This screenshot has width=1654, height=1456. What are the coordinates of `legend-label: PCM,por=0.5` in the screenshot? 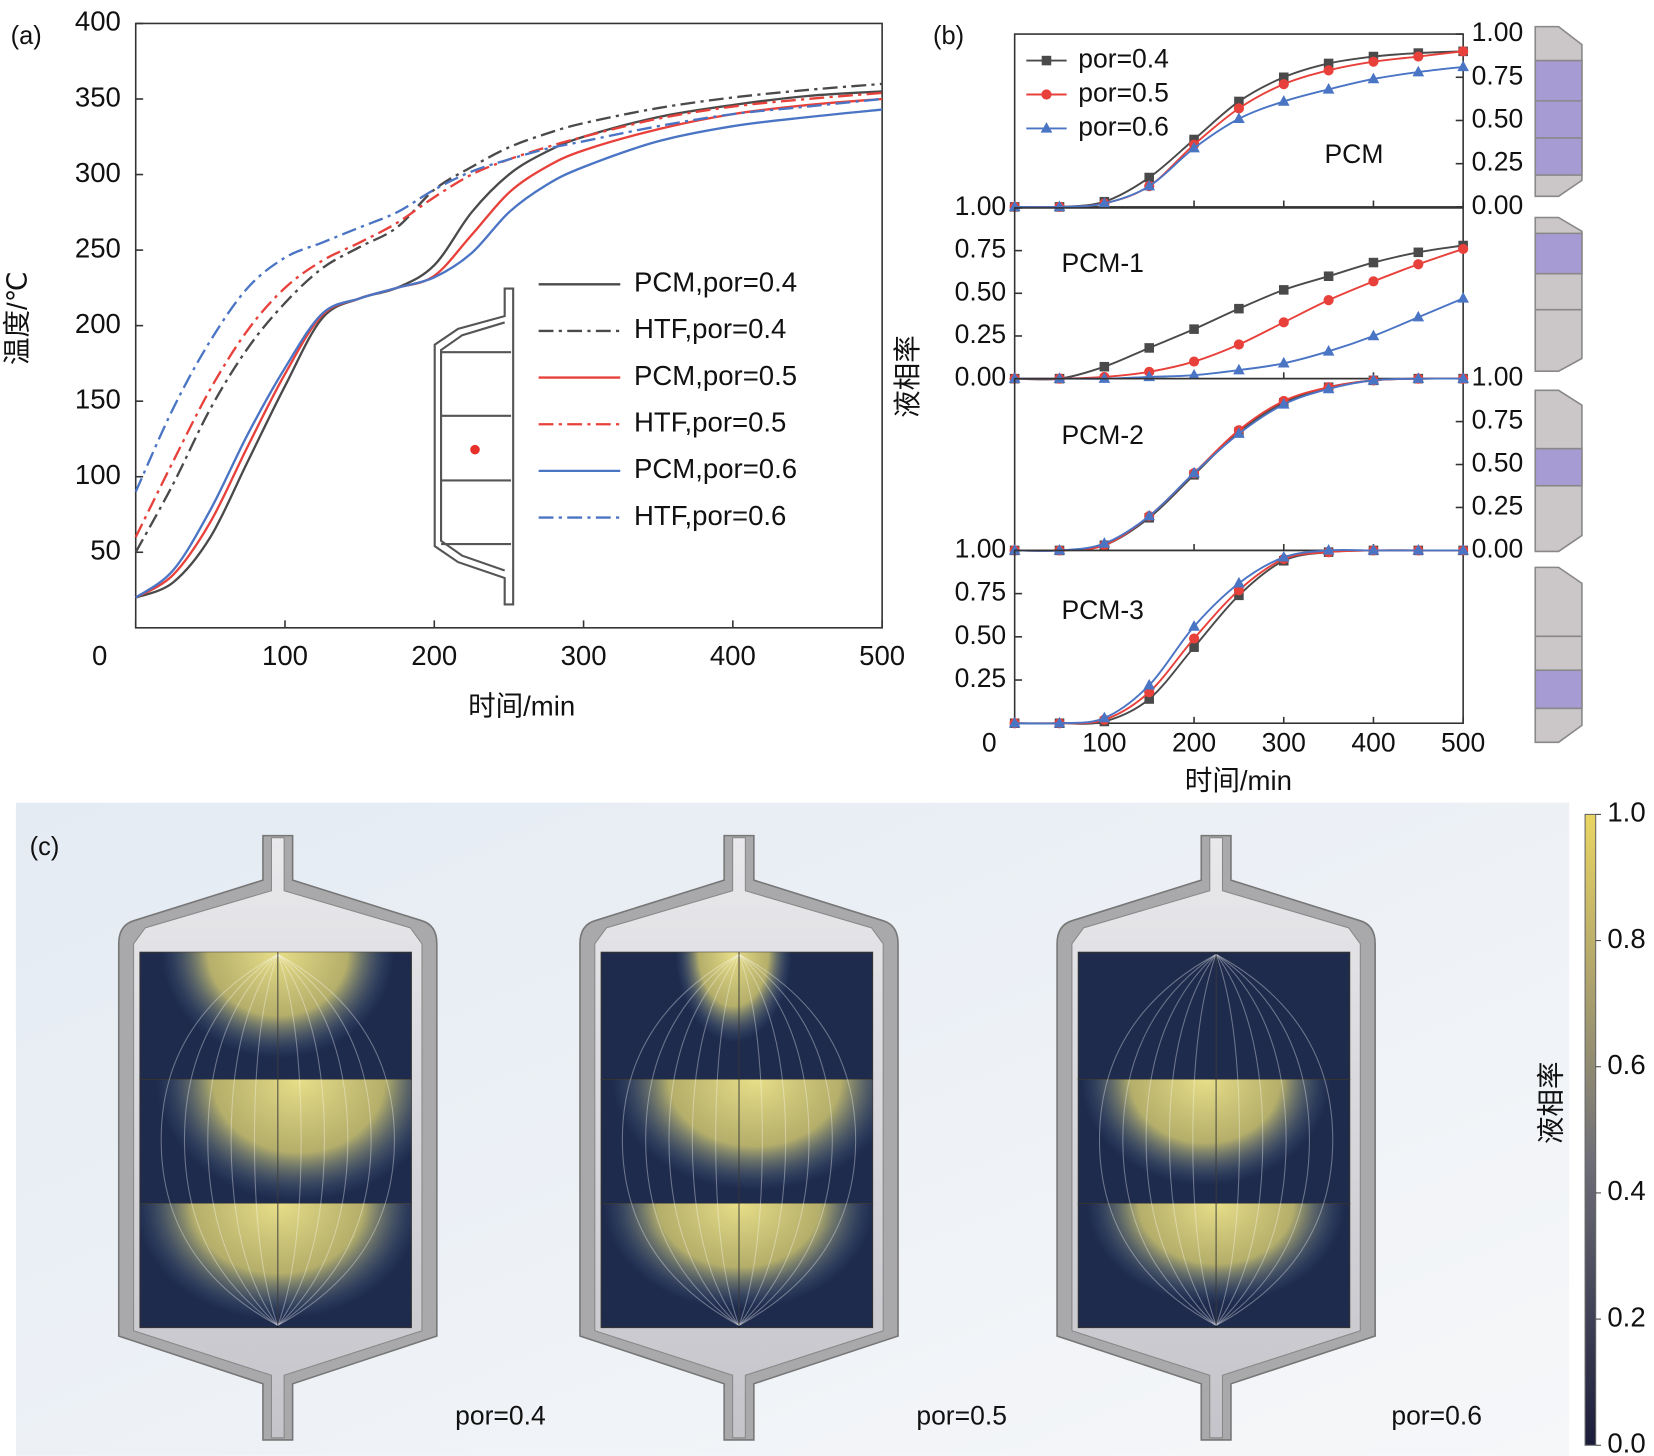 It's located at (715, 375).